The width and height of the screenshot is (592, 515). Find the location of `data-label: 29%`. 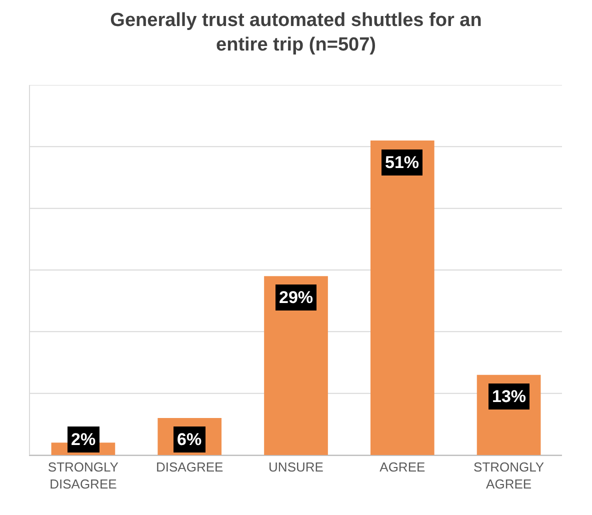

data-label: 29% is located at coordinates (296, 297).